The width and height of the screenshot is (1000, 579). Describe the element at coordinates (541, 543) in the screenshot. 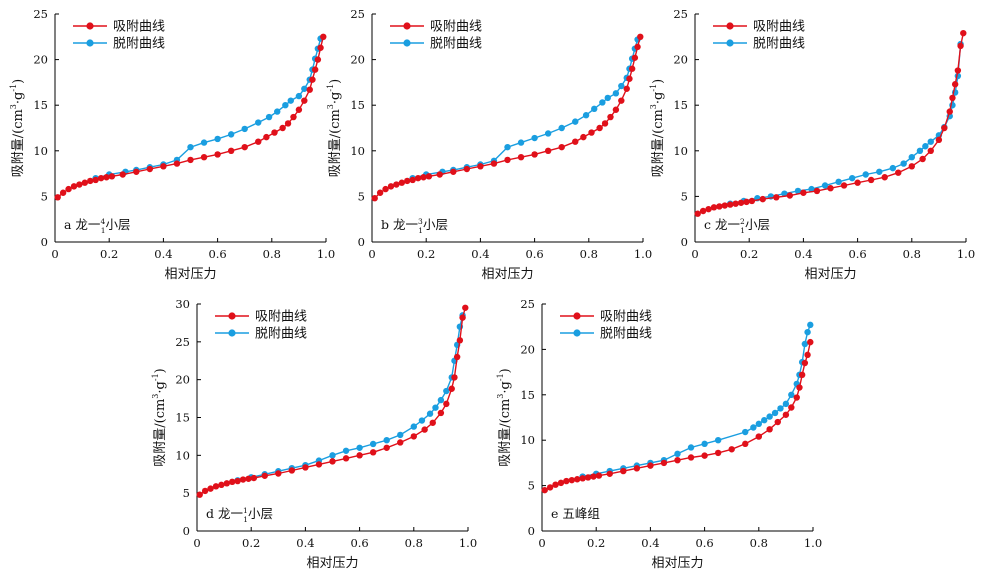

I see `x-tick-label: 0` at that location.